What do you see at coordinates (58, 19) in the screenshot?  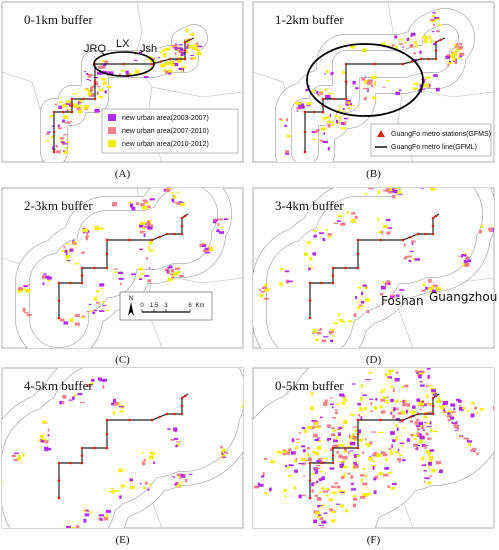 I see `panel-title: 0-1km buffer` at bounding box center [58, 19].